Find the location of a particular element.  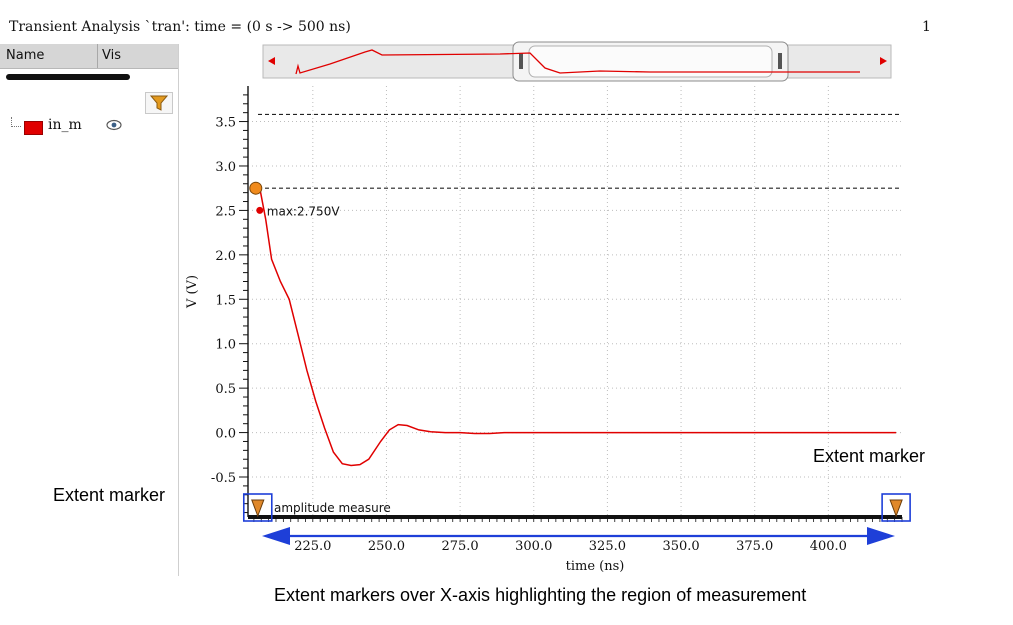

extent-marker-left-annotation: Extent marker is located at coordinates (109, 495).